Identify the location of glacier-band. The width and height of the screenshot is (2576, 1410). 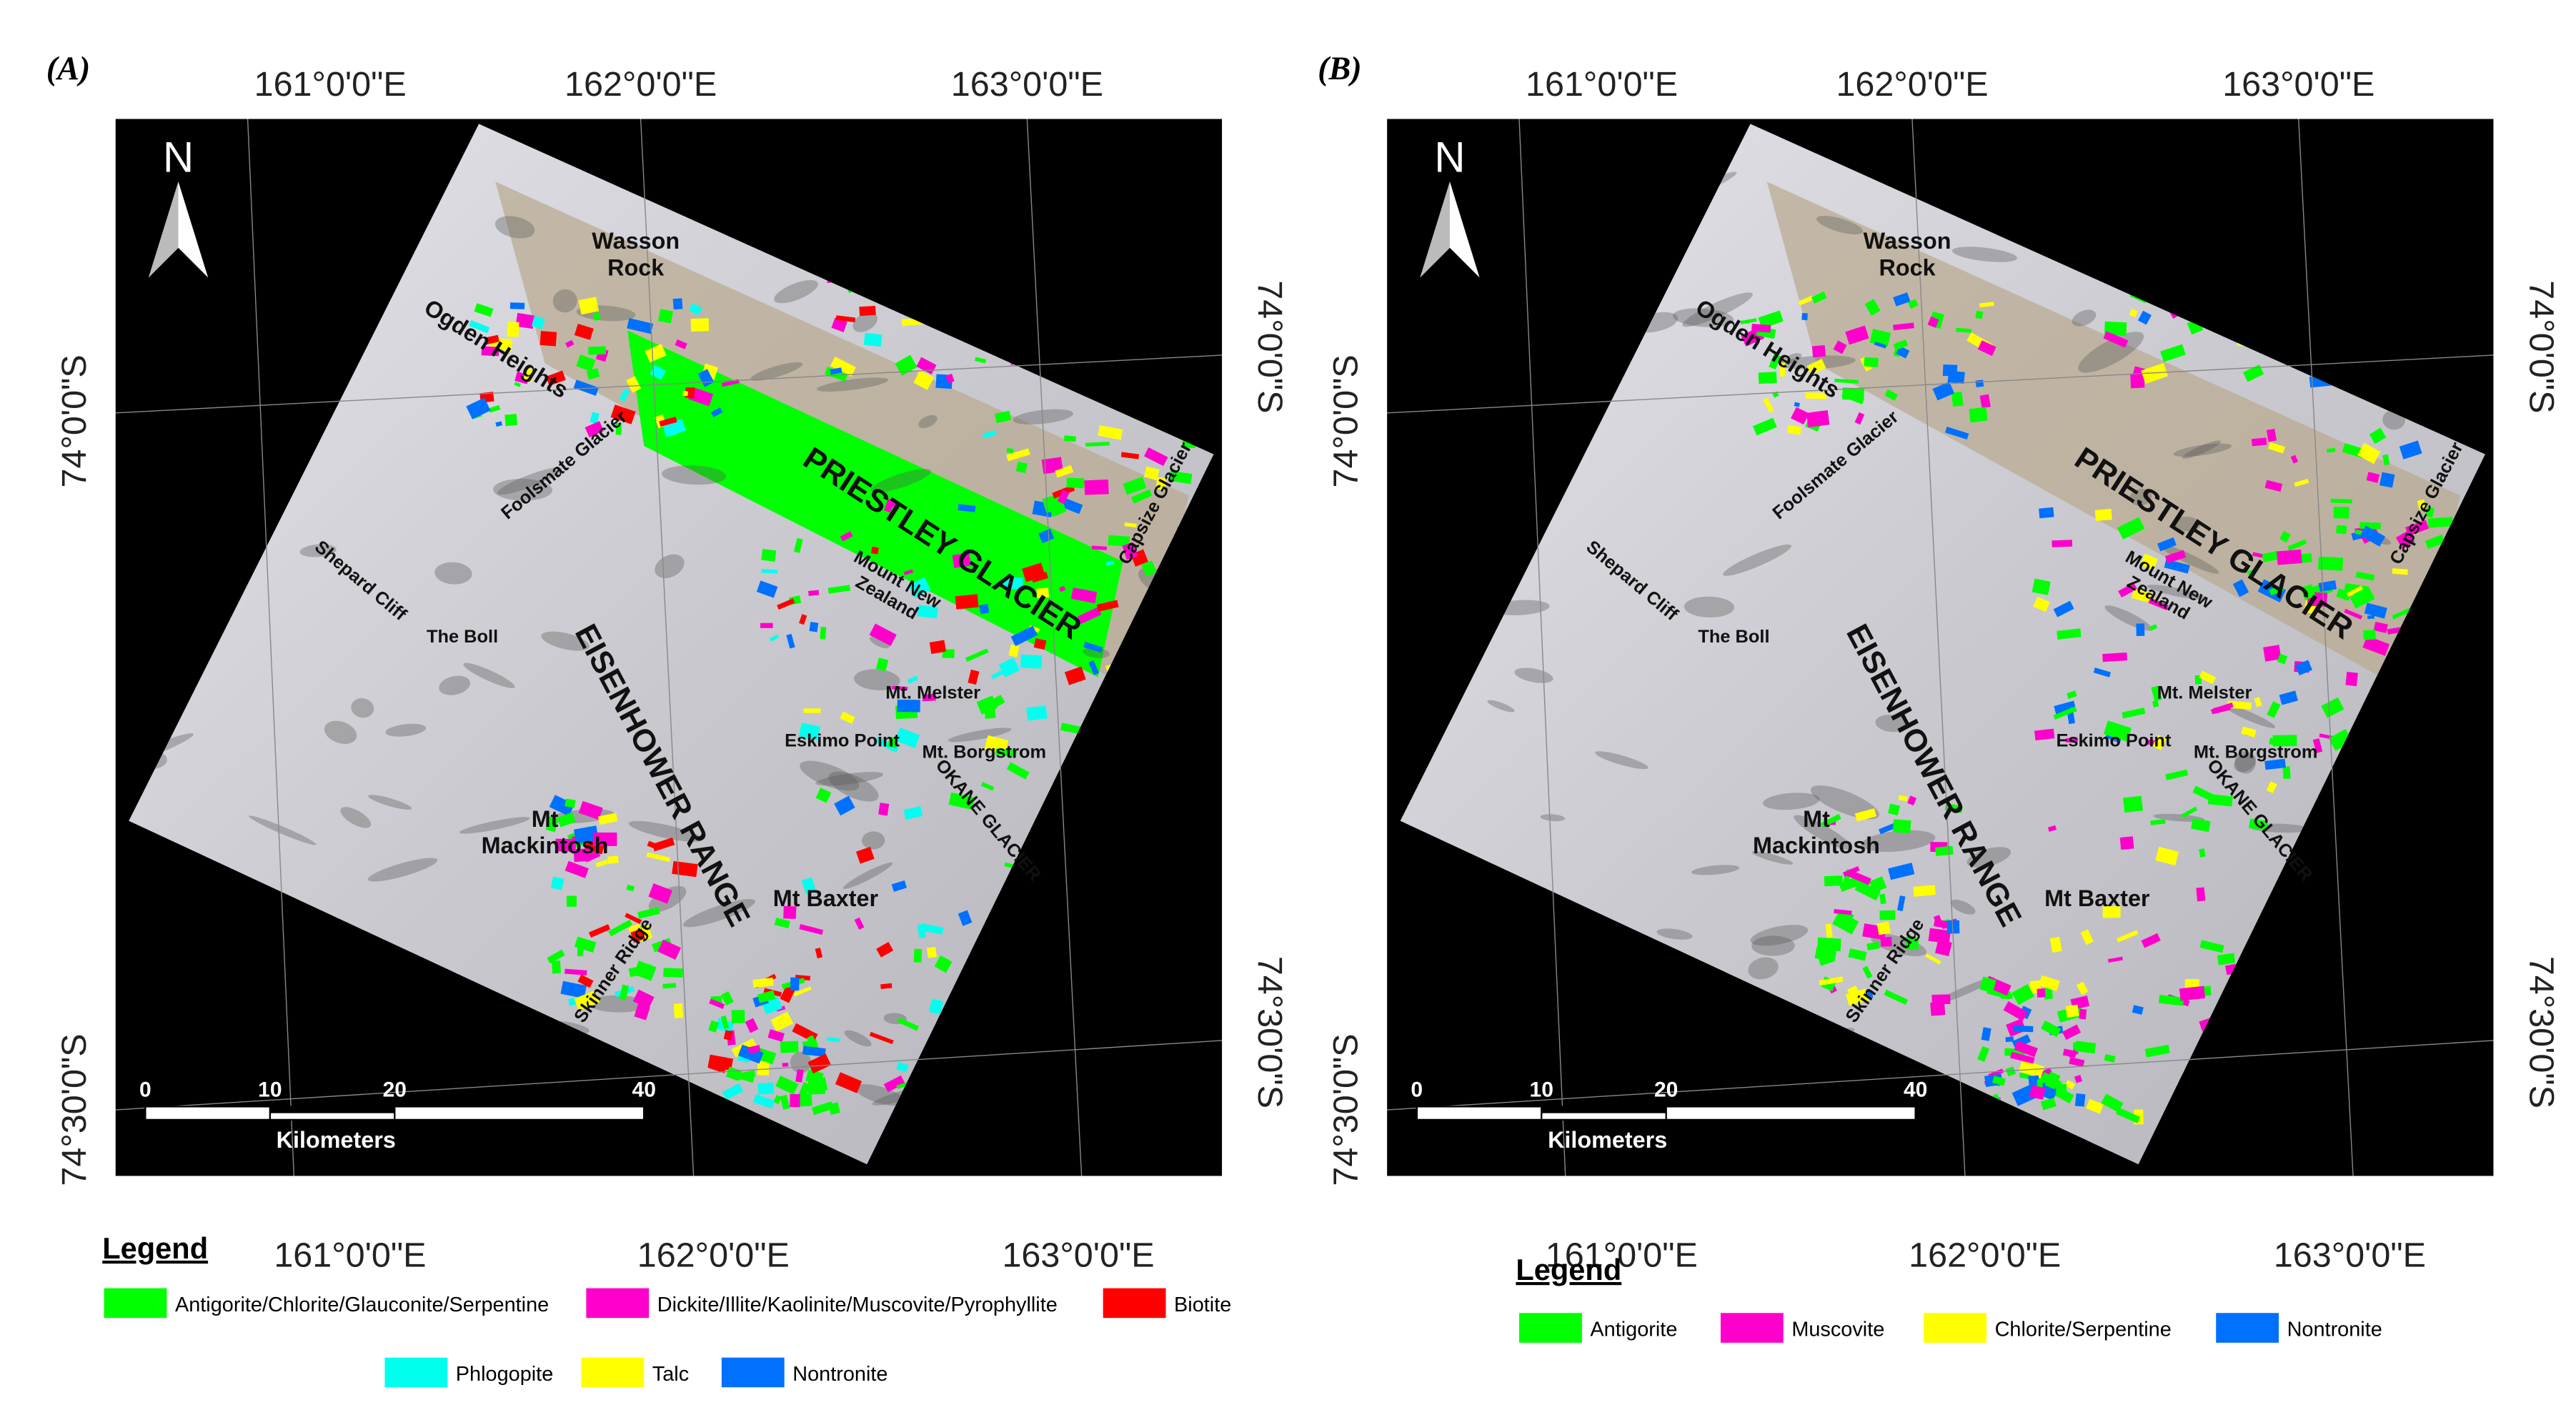
(2113, 438).